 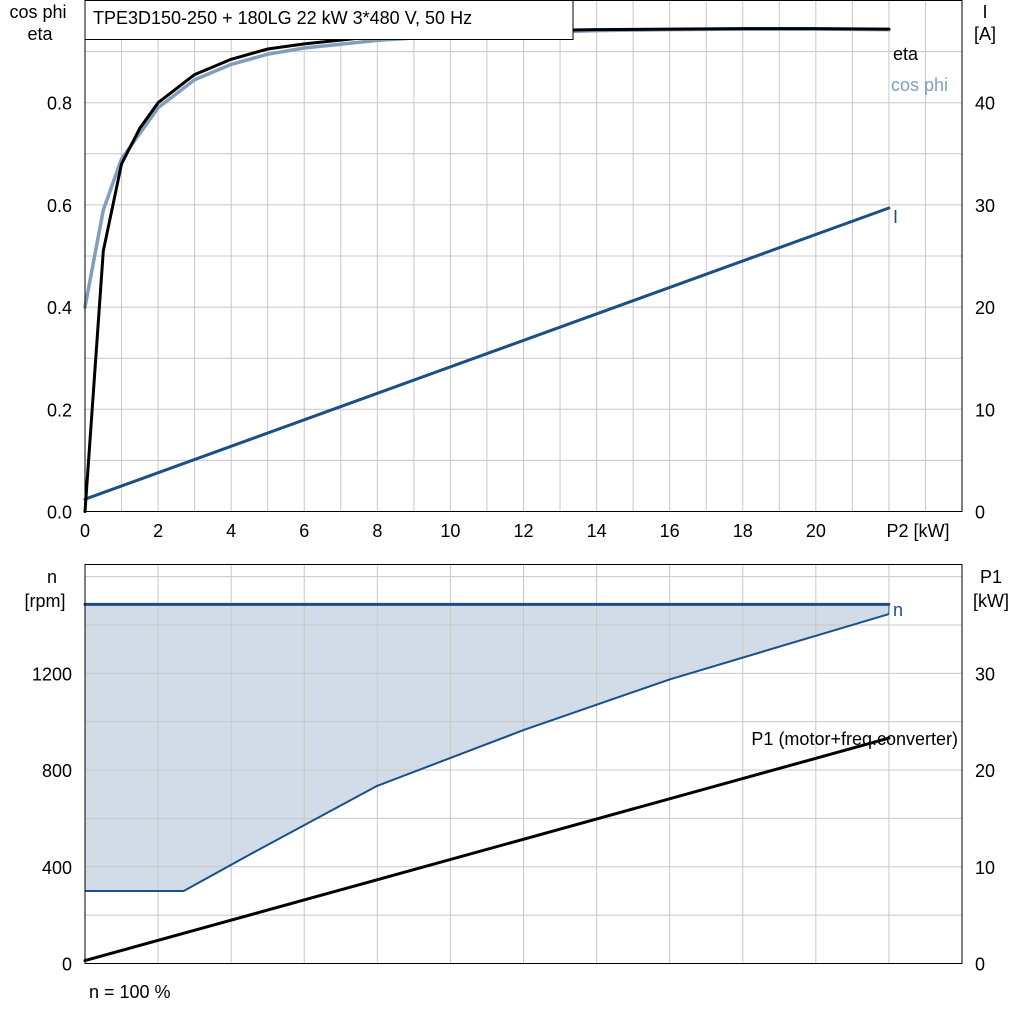 I want to click on y-right-title-line2: [A], so click(x=985, y=34).